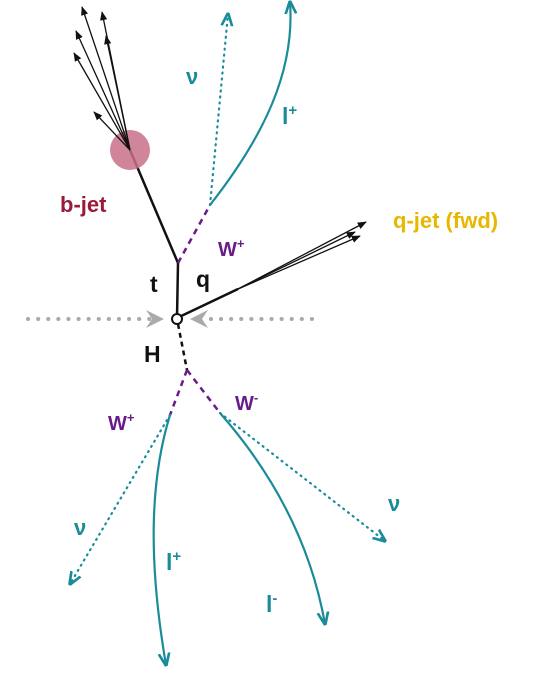 This screenshot has height=673, width=538. Describe the element at coordinates (80, 527) in the screenshot. I see `neutrino-left-label: ν` at that location.